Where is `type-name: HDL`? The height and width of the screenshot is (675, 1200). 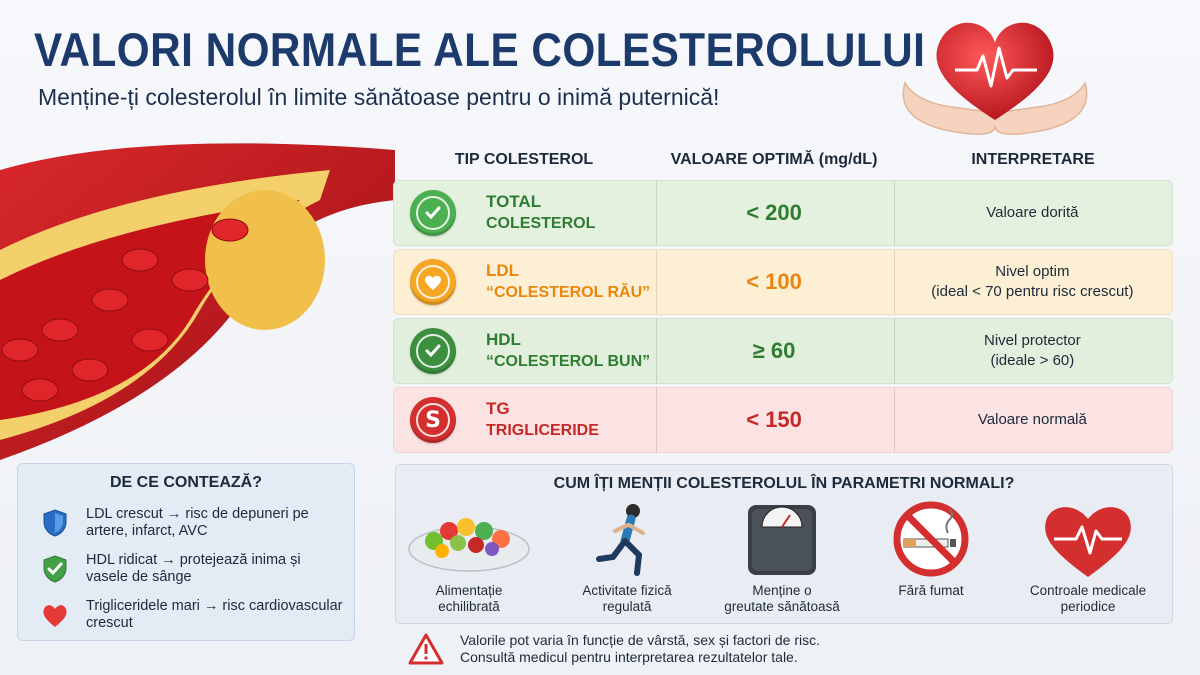 type-name: HDL is located at coordinates (503, 339).